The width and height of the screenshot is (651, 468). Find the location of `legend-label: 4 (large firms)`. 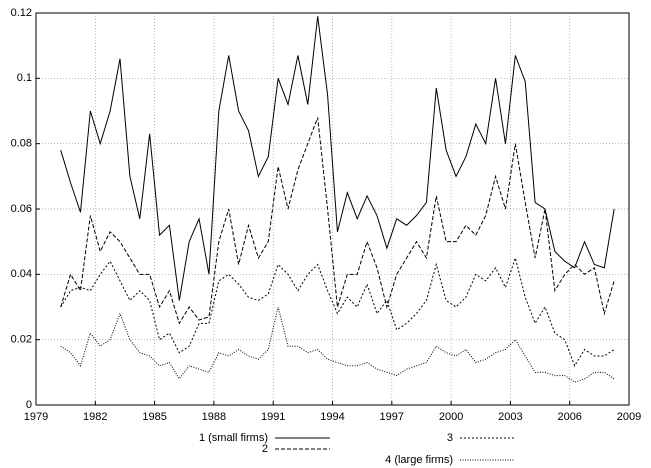

legend-label: 4 (large firms) is located at coordinates (419, 460).